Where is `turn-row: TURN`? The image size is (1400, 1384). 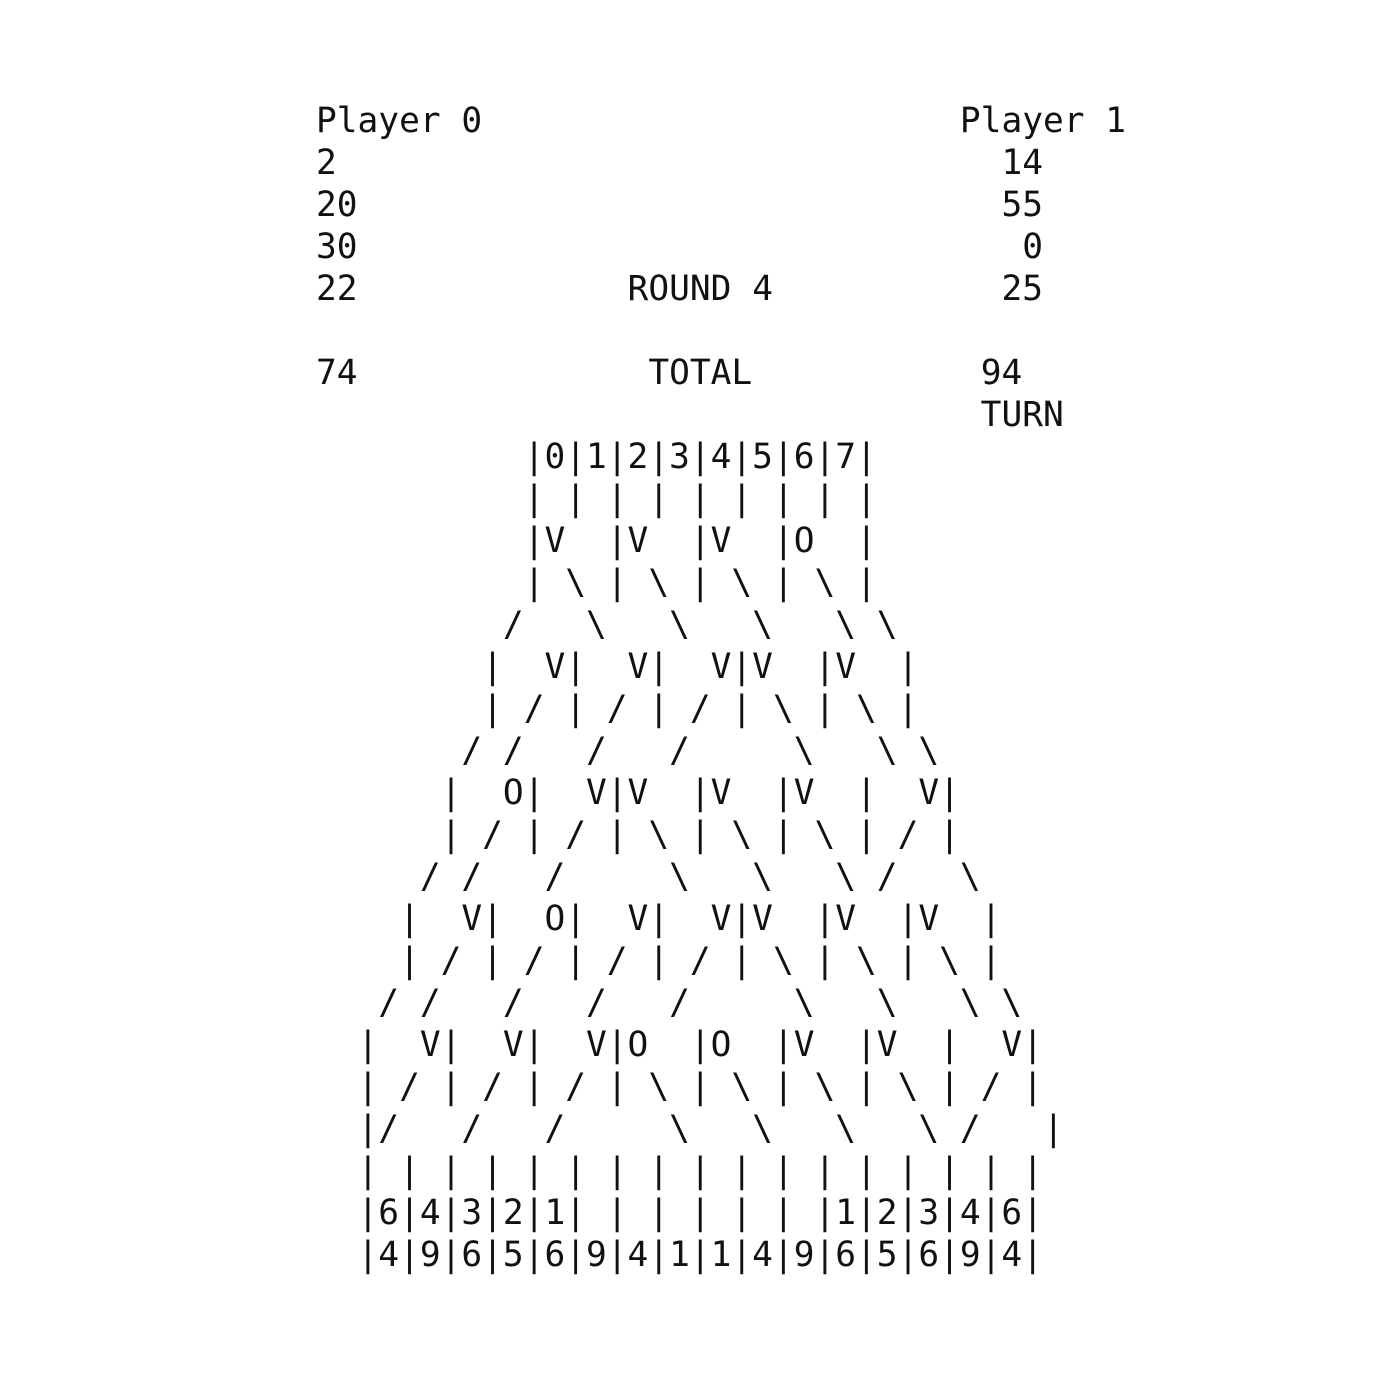 turn-row: TURN is located at coordinates (716, 415).